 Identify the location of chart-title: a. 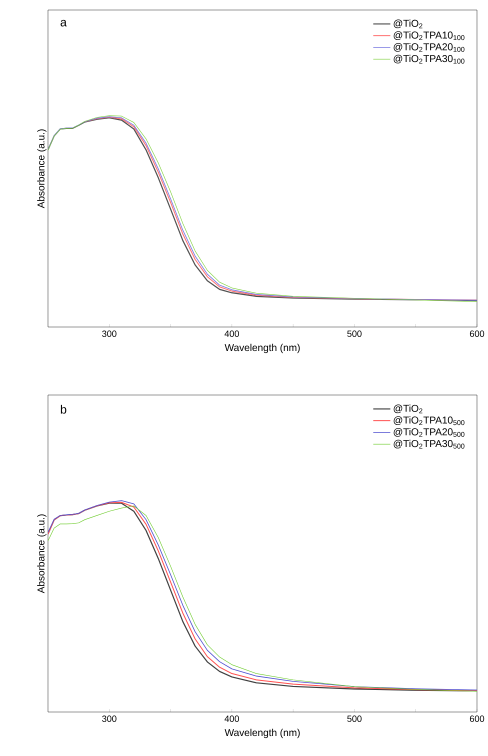
(63, 23).